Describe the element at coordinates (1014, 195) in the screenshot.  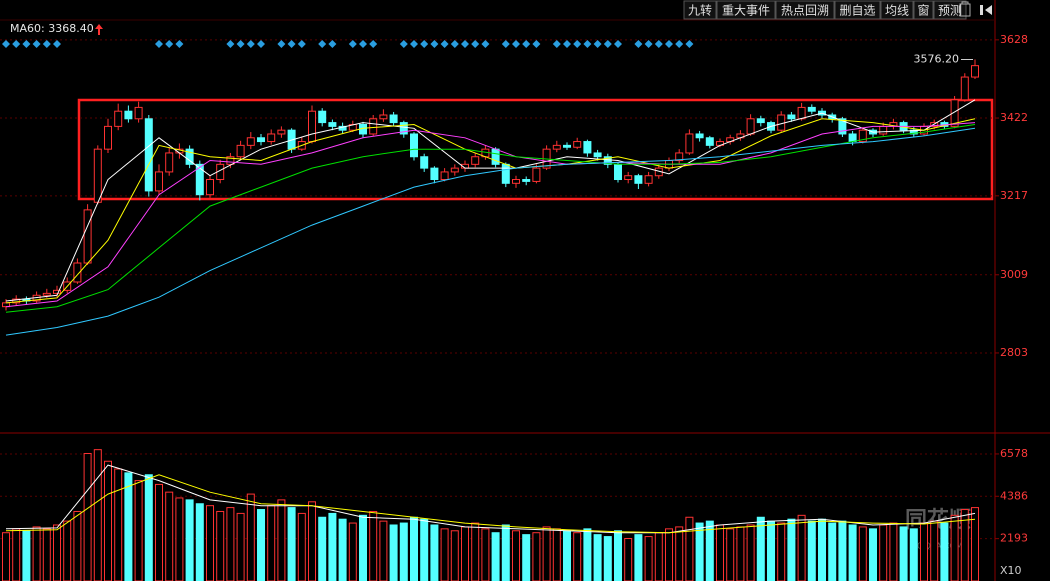
I see `y-tick-label: 3217` at that location.